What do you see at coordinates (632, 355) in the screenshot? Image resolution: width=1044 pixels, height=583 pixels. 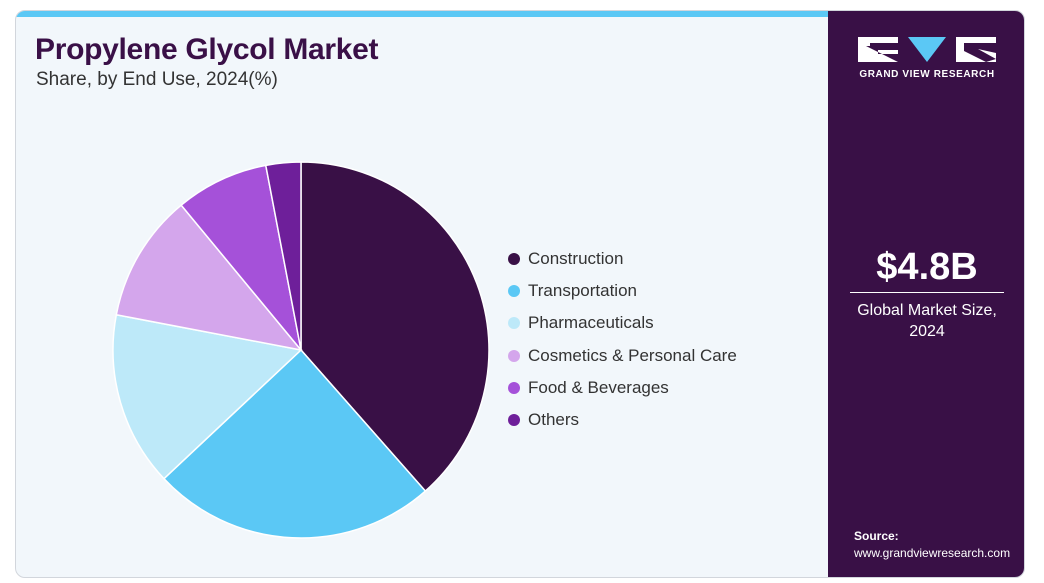 I see `legend-label: Cosmetics & Personal Care` at bounding box center [632, 355].